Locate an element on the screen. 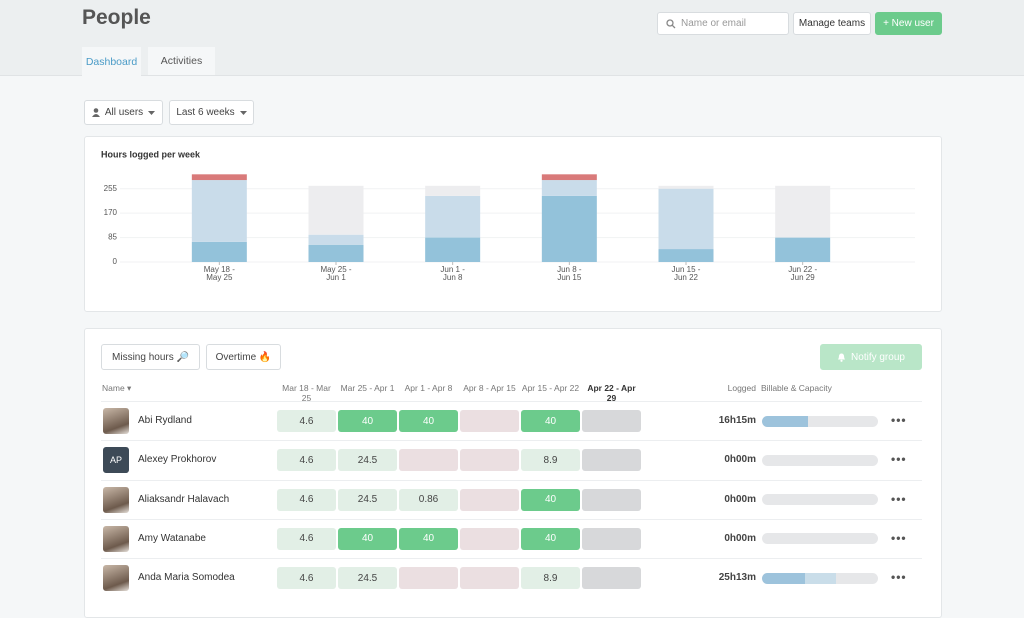 The image size is (1024, 618). users-filter: All users is located at coordinates (123, 112).